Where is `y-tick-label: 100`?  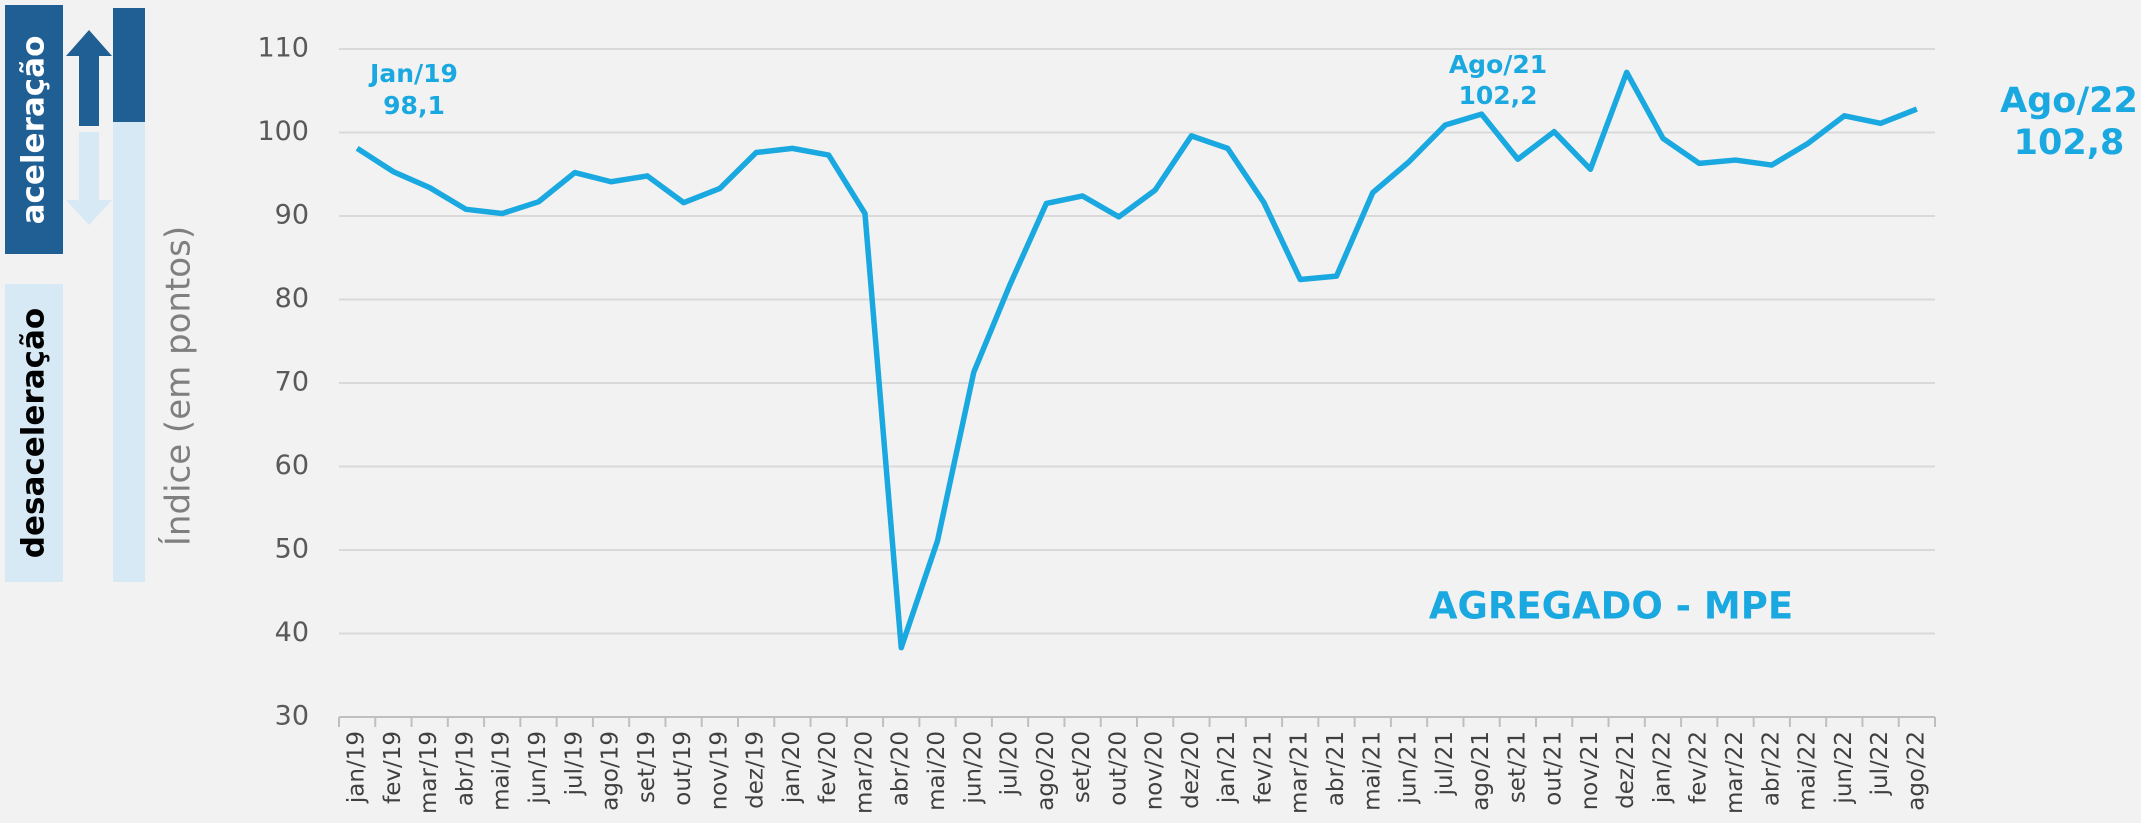
y-tick-label: 100 is located at coordinates (283, 131).